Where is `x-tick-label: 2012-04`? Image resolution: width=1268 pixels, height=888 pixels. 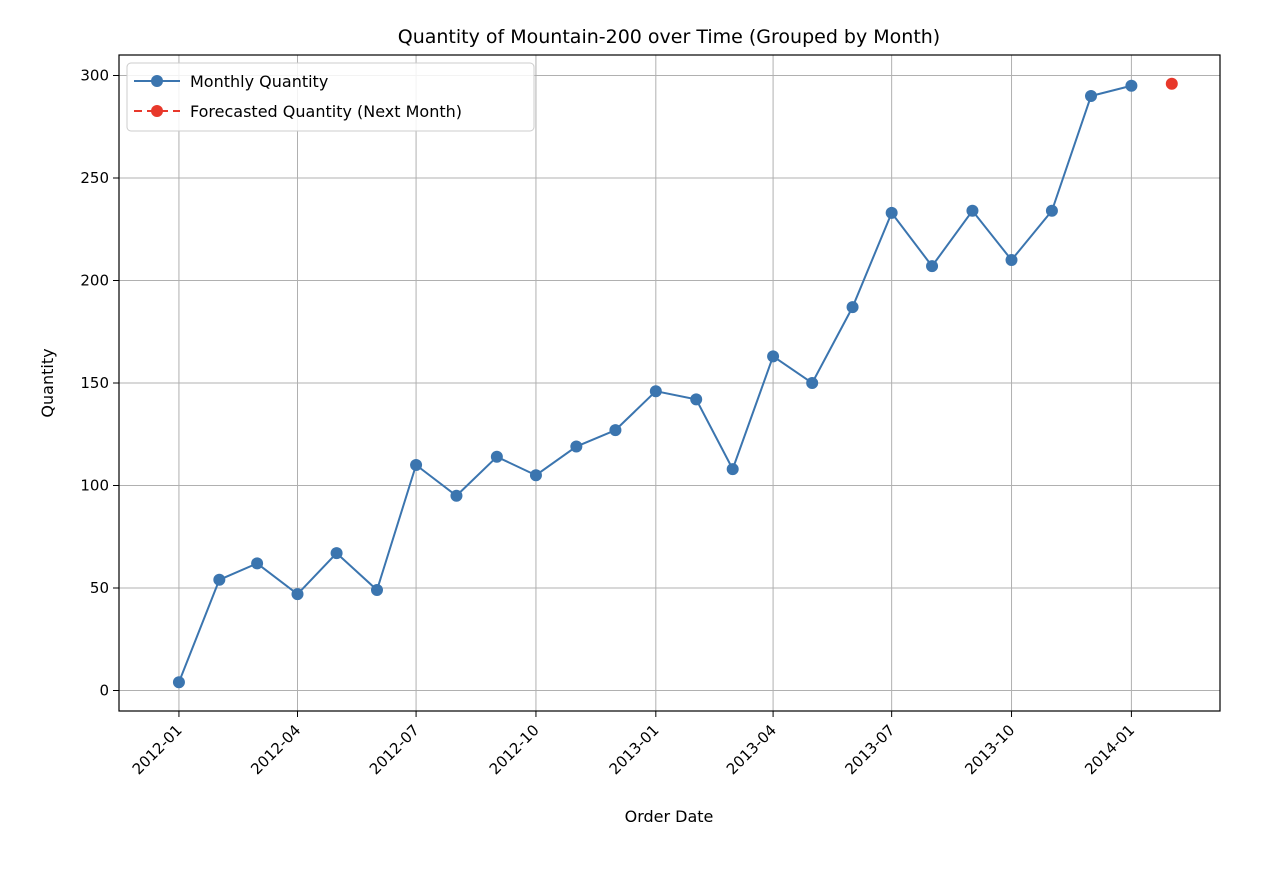
x-tick-label: 2012-04 is located at coordinates (275, 749).